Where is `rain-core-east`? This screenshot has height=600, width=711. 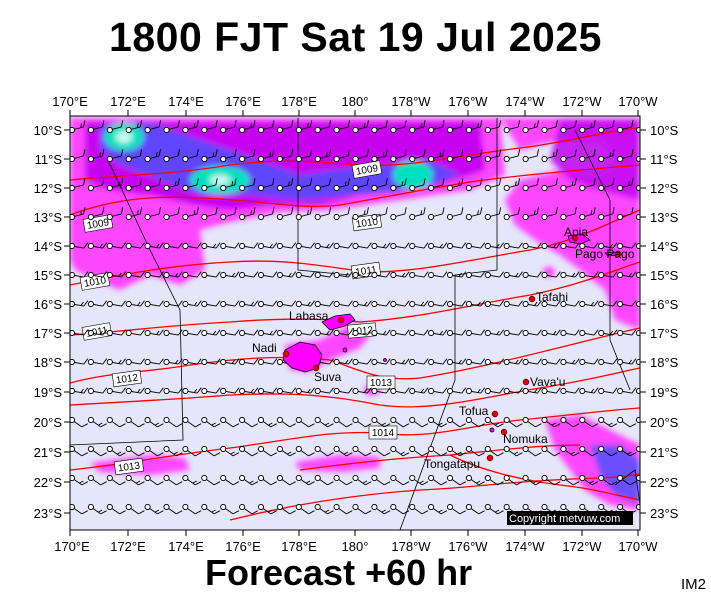 rain-core-east is located at coordinates (413, 175).